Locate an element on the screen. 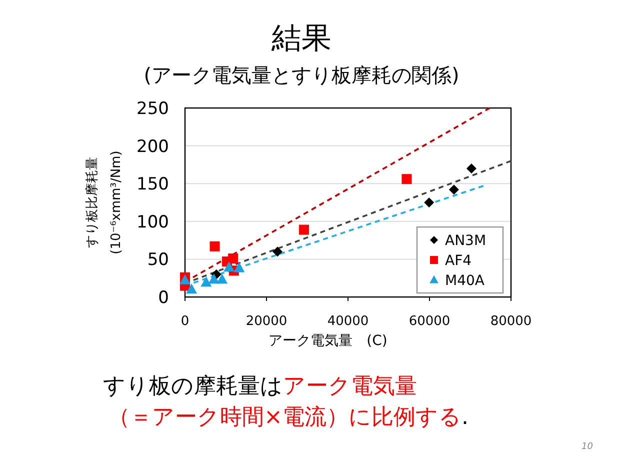  x-tick-label: 20000 is located at coordinates (267, 321).